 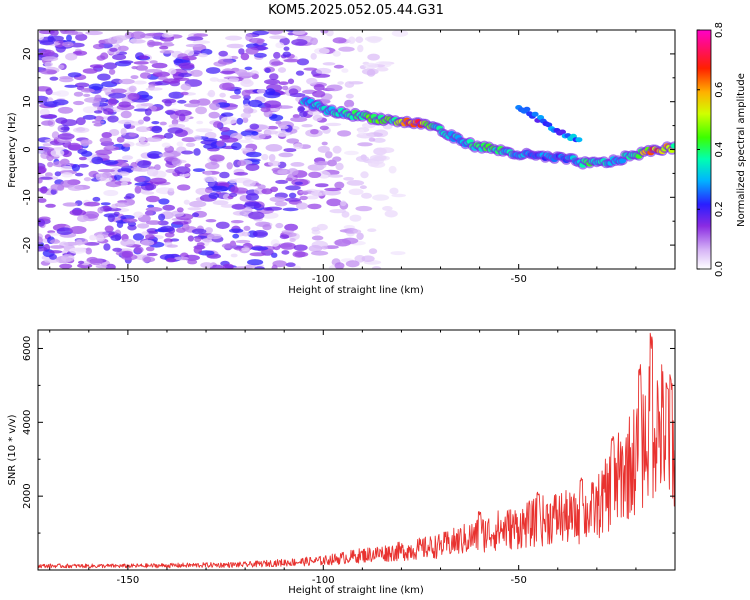 What do you see at coordinates (323, 279) in the screenshot?
I see `spectrogram-x-tick-label: -100` at bounding box center [323, 279].